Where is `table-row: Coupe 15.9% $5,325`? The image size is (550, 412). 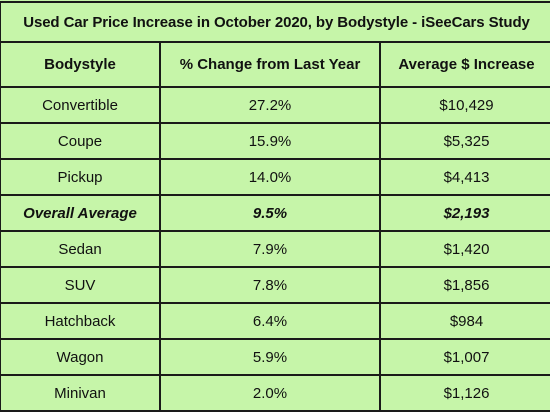 table-row: Coupe 15.9% $5,325 is located at coordinates (275, 141).